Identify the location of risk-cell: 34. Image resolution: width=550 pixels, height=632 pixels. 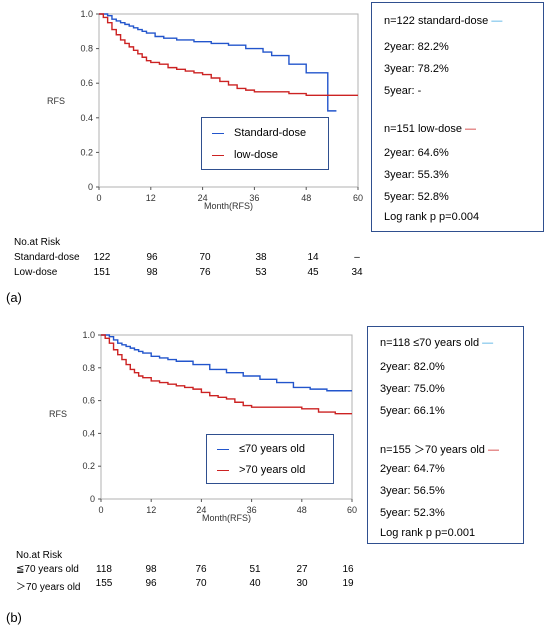
(357, 272).